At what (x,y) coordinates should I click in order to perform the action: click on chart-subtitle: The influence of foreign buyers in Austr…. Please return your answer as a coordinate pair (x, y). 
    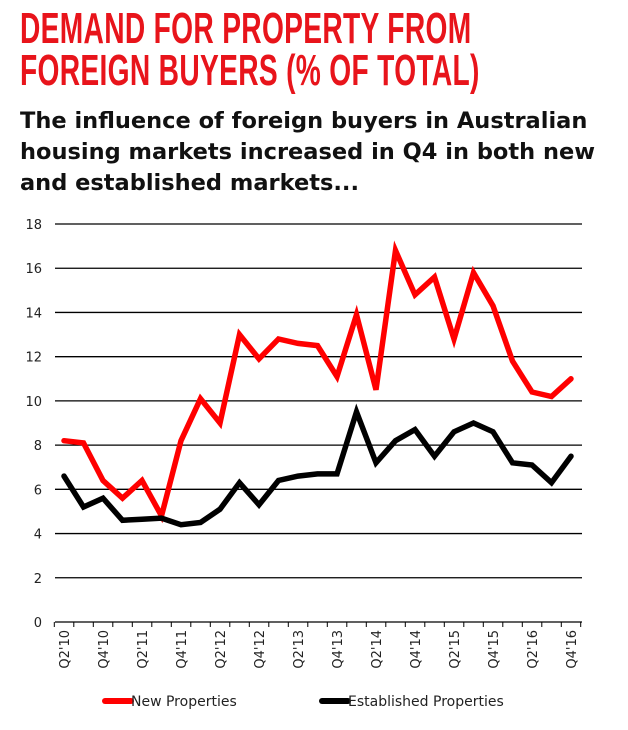
    Looking at the image, I should click on (308, 152).